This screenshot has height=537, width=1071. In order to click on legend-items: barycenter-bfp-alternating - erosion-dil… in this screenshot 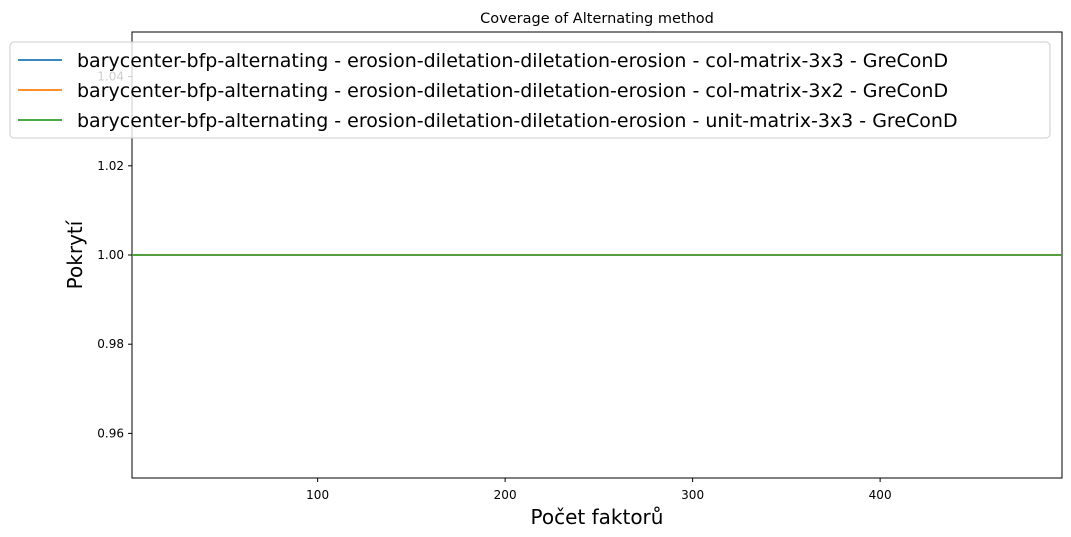, I will do `click(488, 91)`.